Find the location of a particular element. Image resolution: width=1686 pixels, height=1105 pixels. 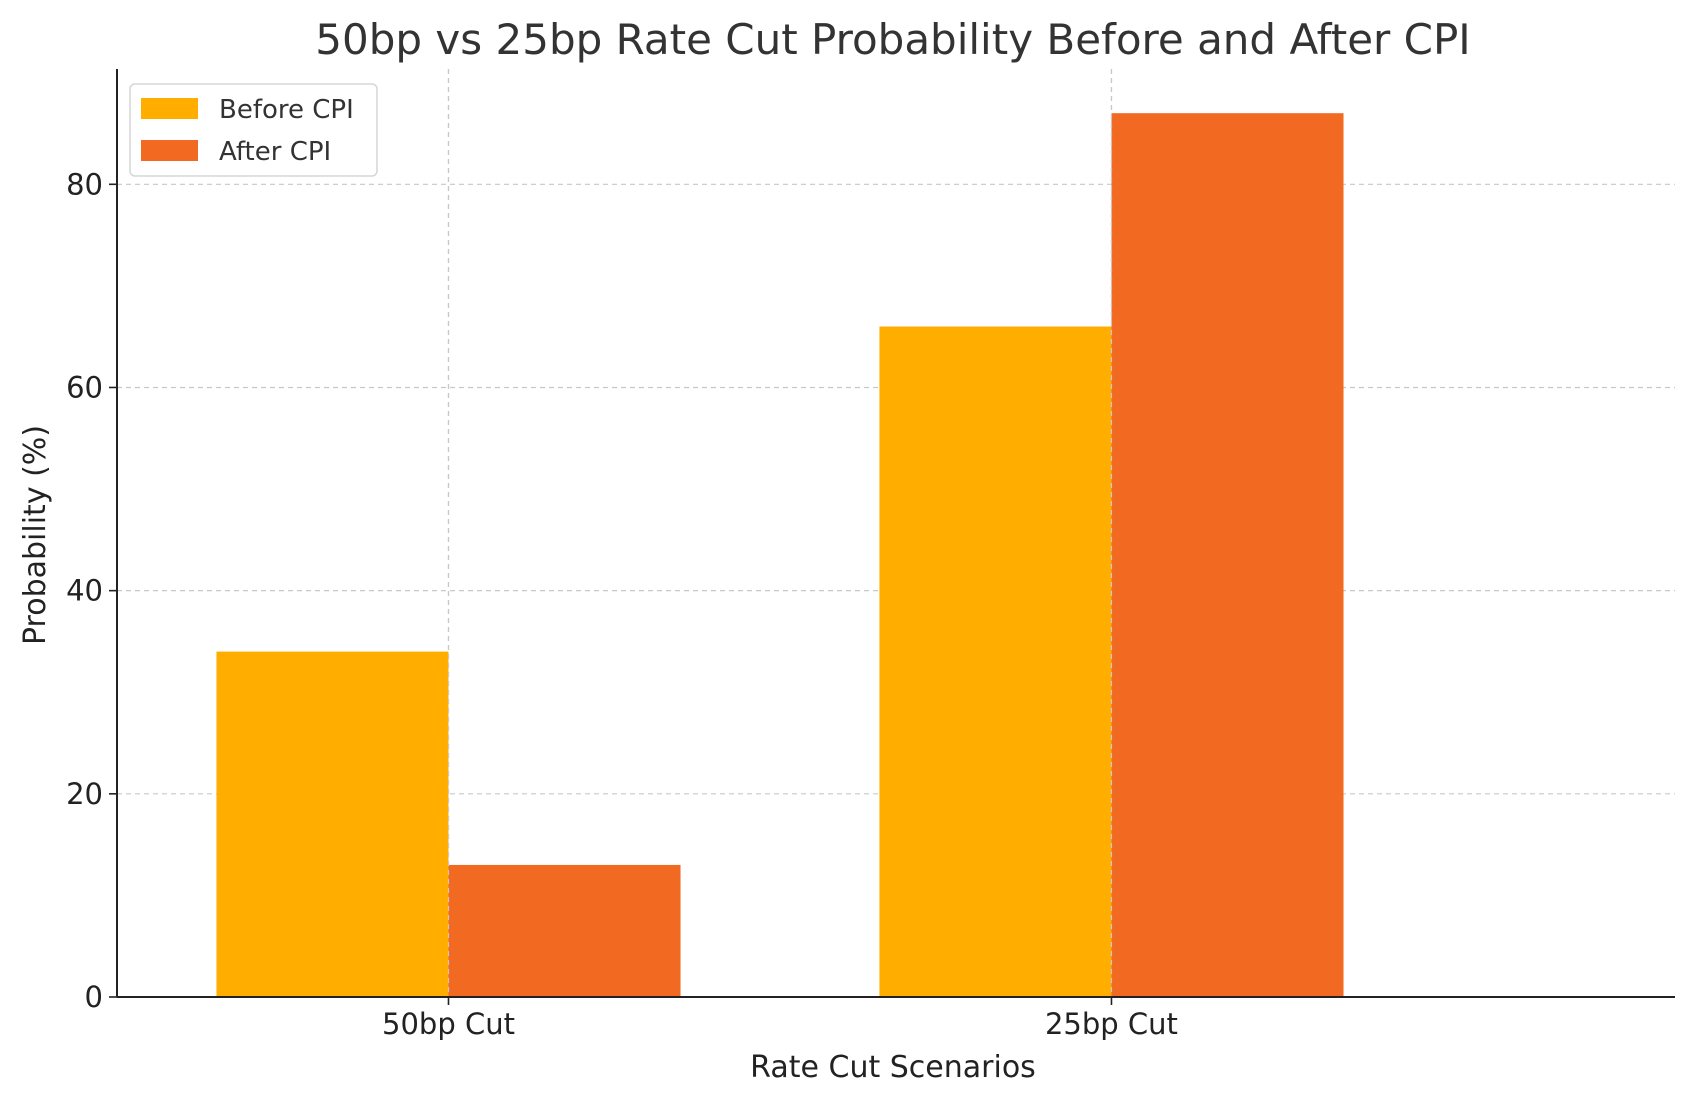

legend-swatch-before-cpi is located at coordinates (169, 108).